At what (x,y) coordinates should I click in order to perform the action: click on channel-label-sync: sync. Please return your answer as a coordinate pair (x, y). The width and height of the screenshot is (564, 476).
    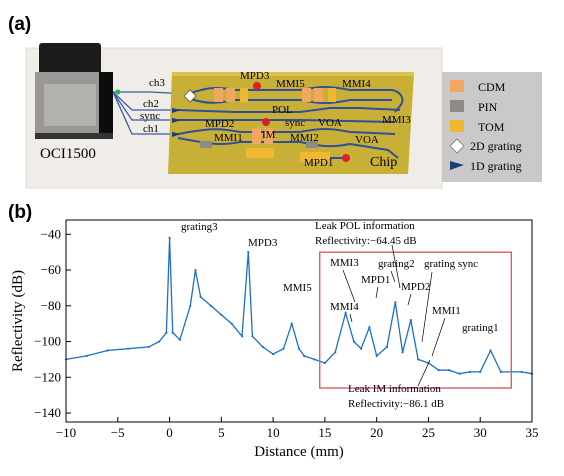
    Looking at the image, I should click on (150, 116).